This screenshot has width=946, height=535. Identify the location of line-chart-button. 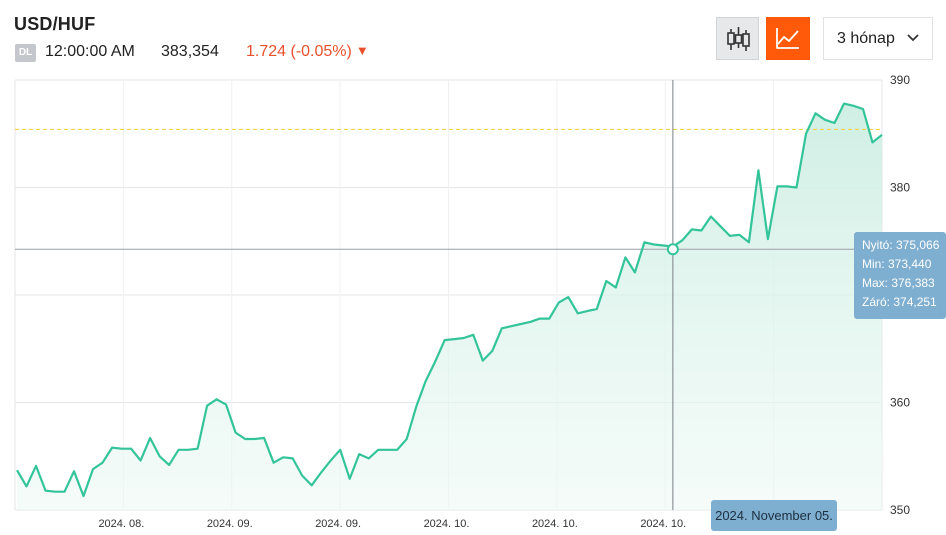
(788, 38).